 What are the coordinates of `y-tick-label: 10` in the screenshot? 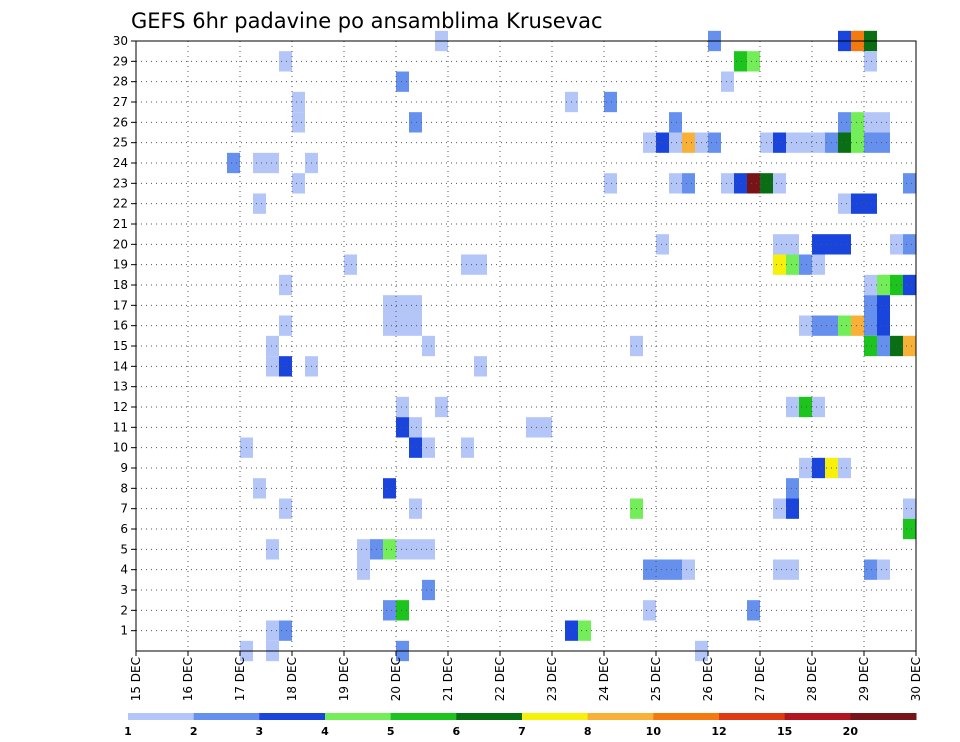 It's located at (120, 448).